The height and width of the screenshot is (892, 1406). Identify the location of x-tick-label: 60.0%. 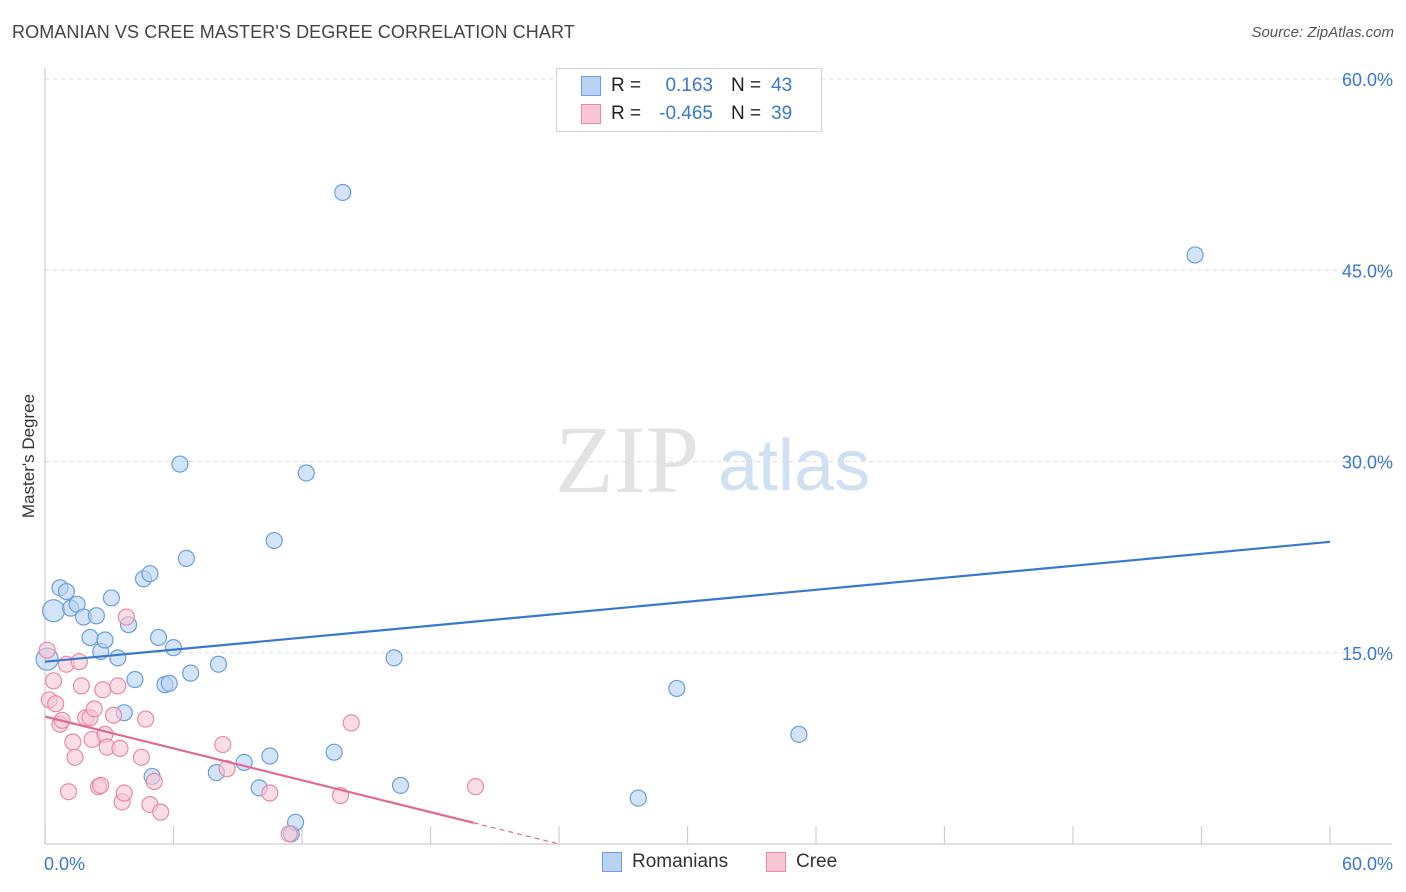
(1367, 864).